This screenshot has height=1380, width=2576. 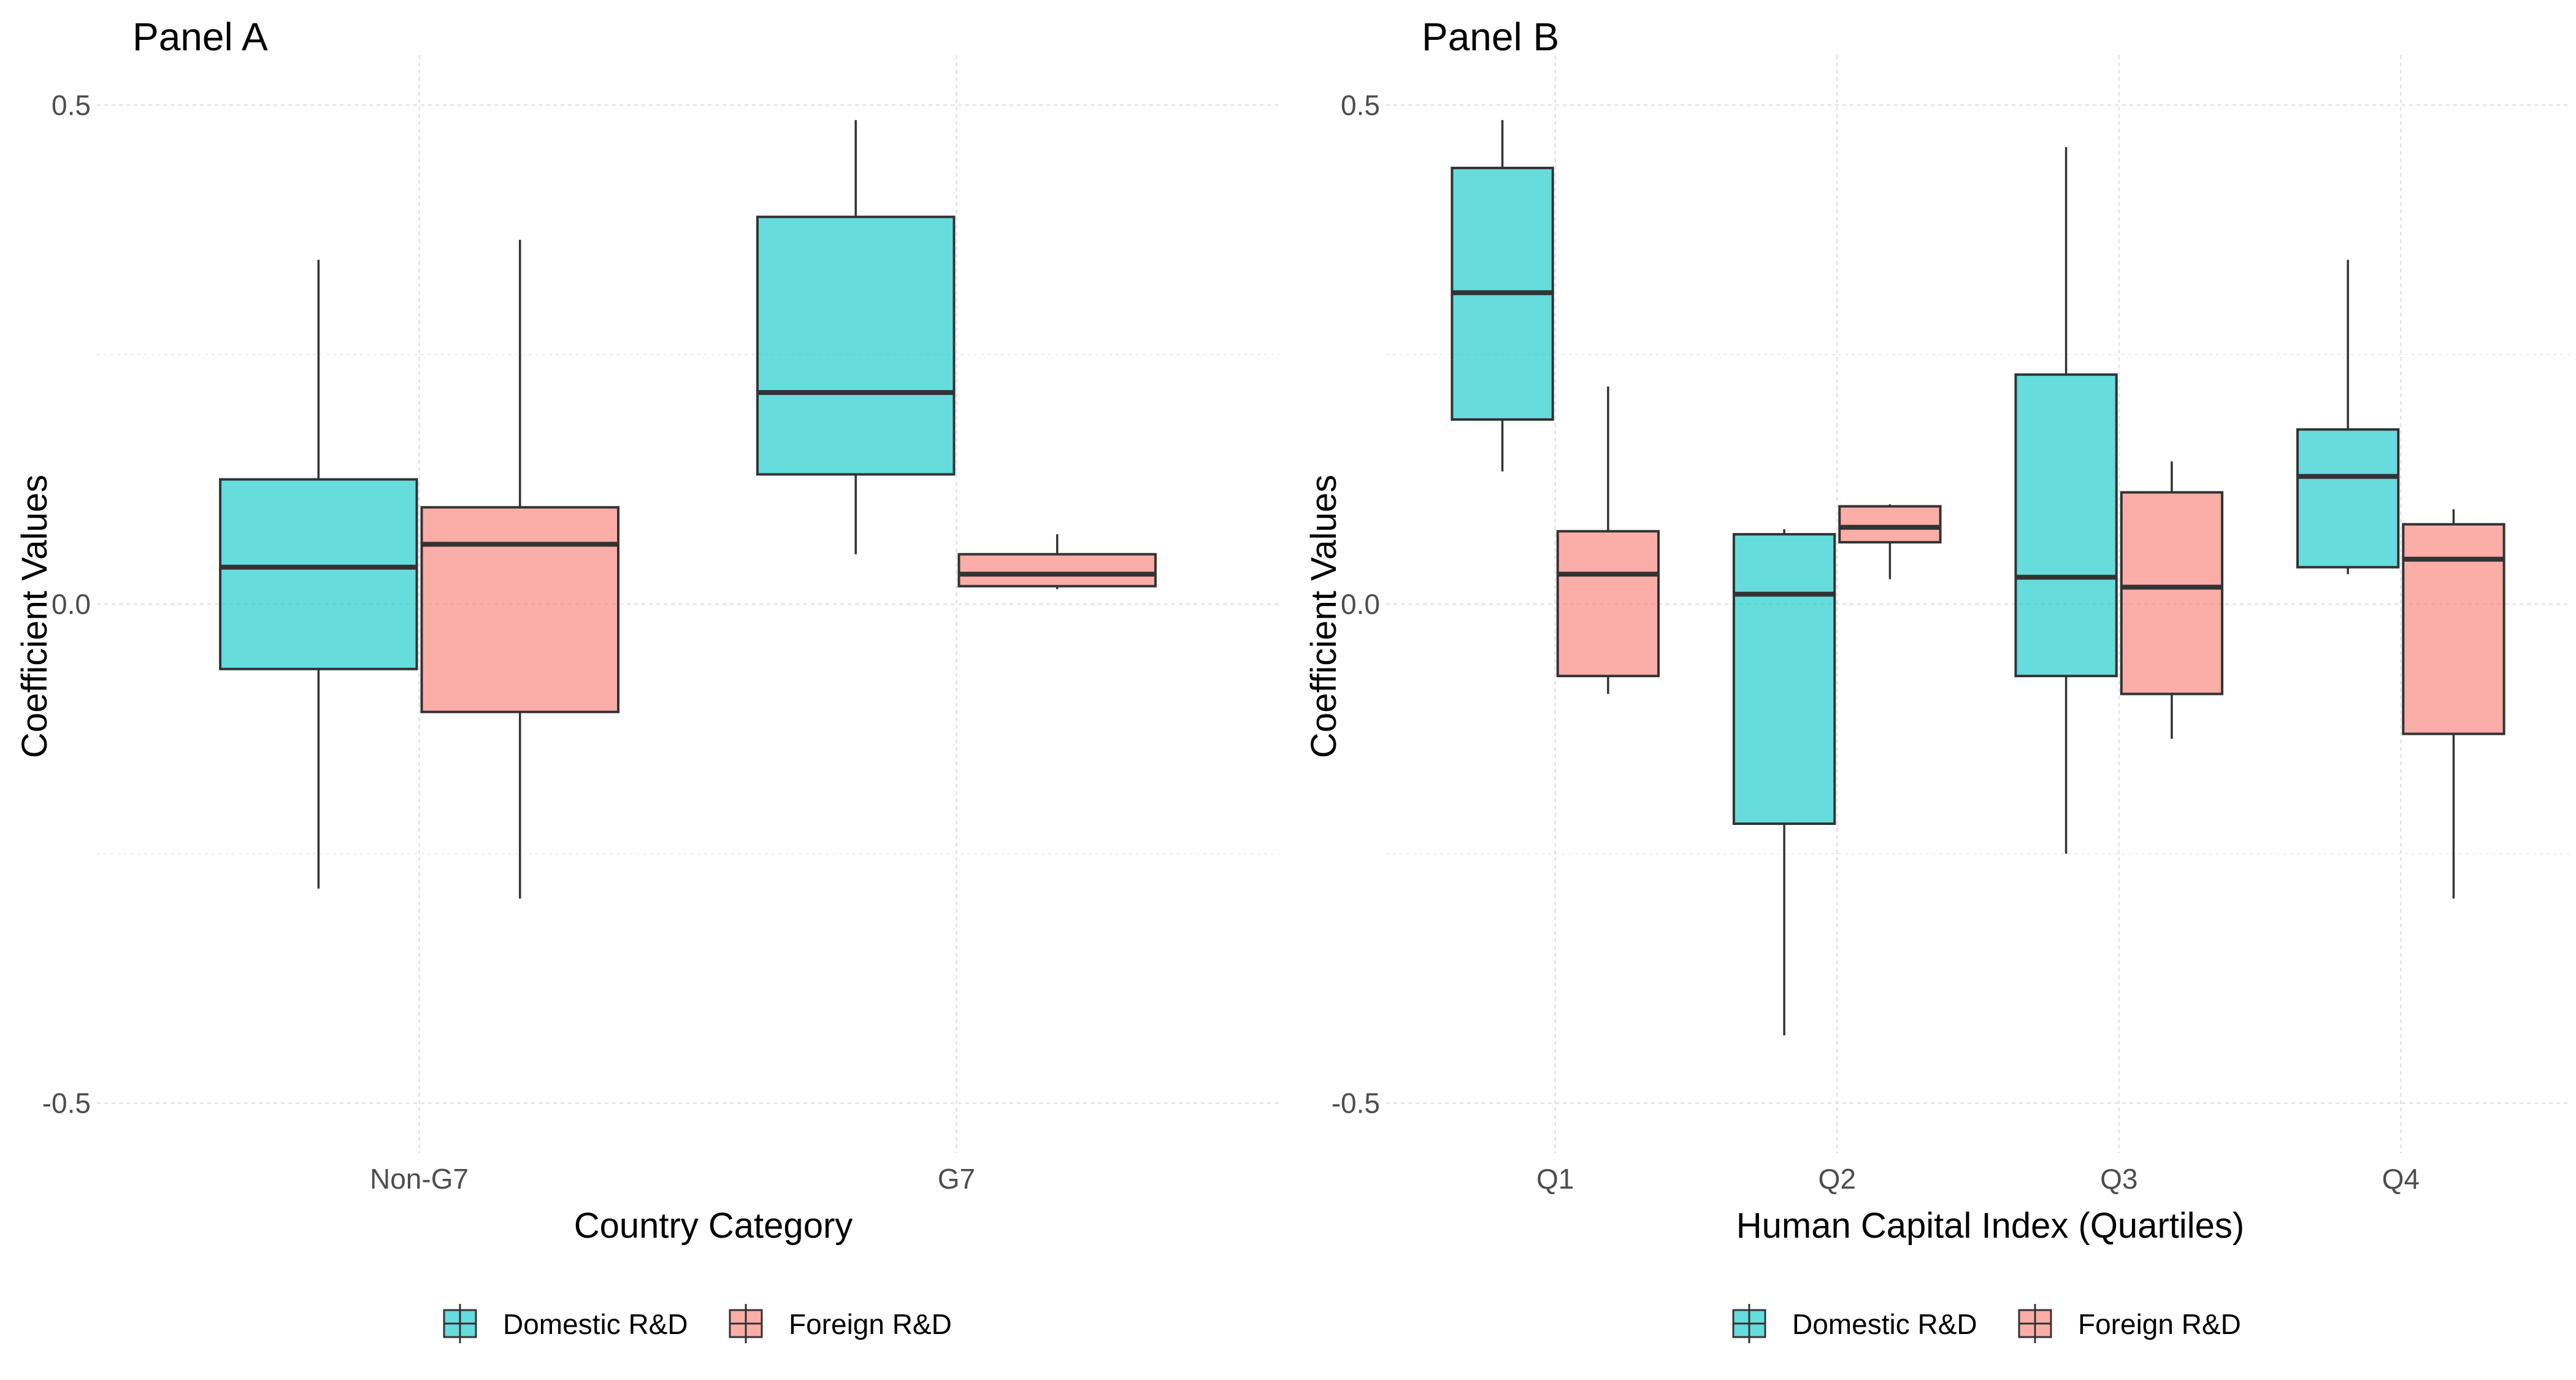 I want to click on panel-b-legend: Domestic R&D Foreign R&D, so click(x=1986, y=1323).